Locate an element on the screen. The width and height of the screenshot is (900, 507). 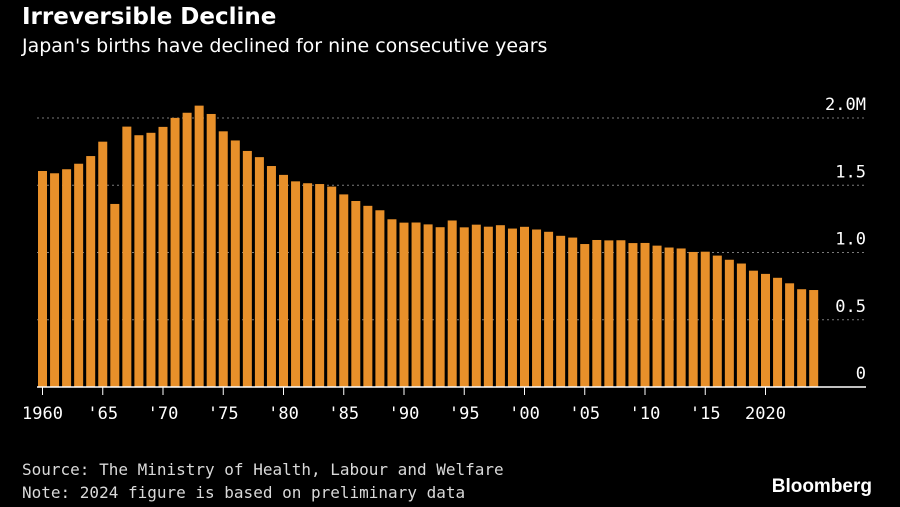
bar-2012 is located at coordinates (669, 317).